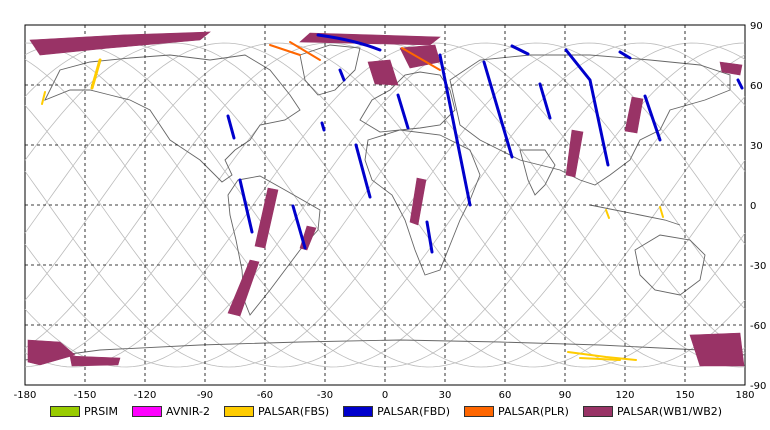  Describe the element at coordinates (744, 395) in the screenshot. I see `x-tick-label: 180` at that location.